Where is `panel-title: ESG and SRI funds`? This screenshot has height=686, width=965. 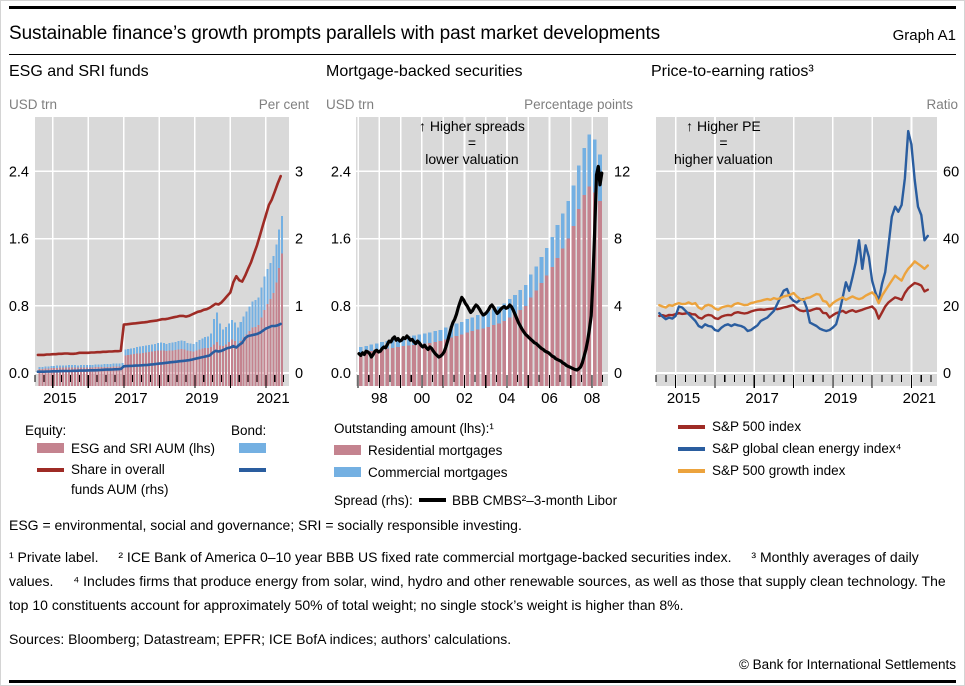
panel-title: ESG and SRI funds is located at coordinates (79, 71).